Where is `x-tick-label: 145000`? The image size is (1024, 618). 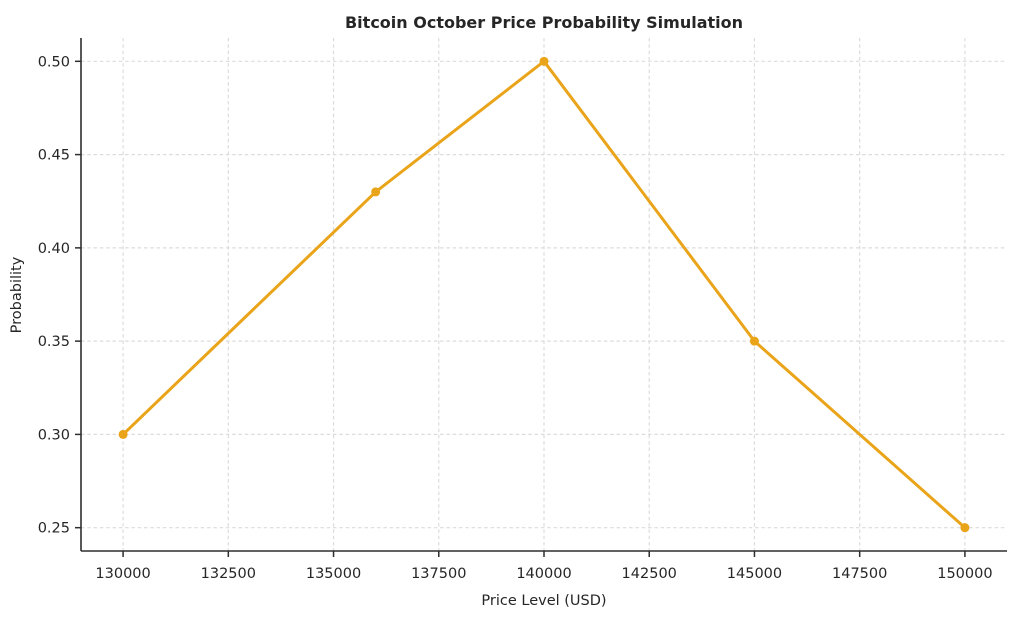 x-tick-label: 145000 is located at coordinates (754, 574).